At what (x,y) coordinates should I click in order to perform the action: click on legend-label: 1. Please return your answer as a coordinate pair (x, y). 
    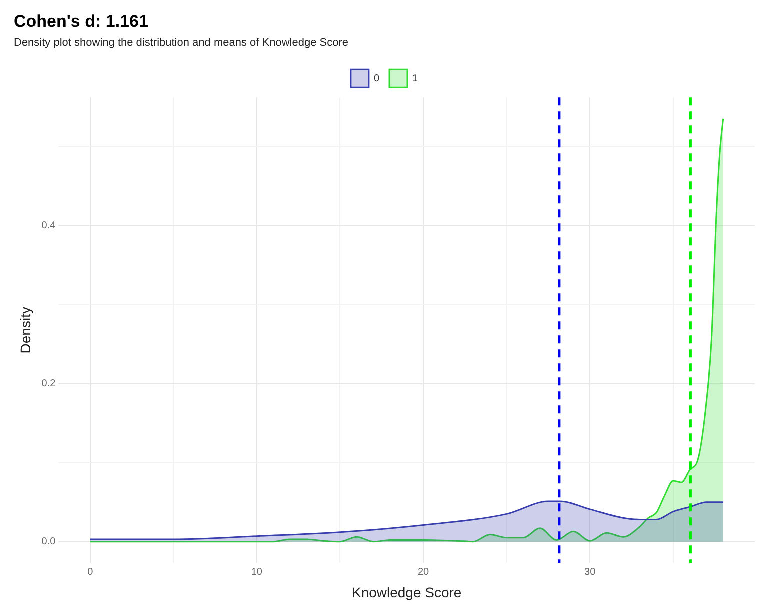
    Looking at the image, I should click on (415, 78).